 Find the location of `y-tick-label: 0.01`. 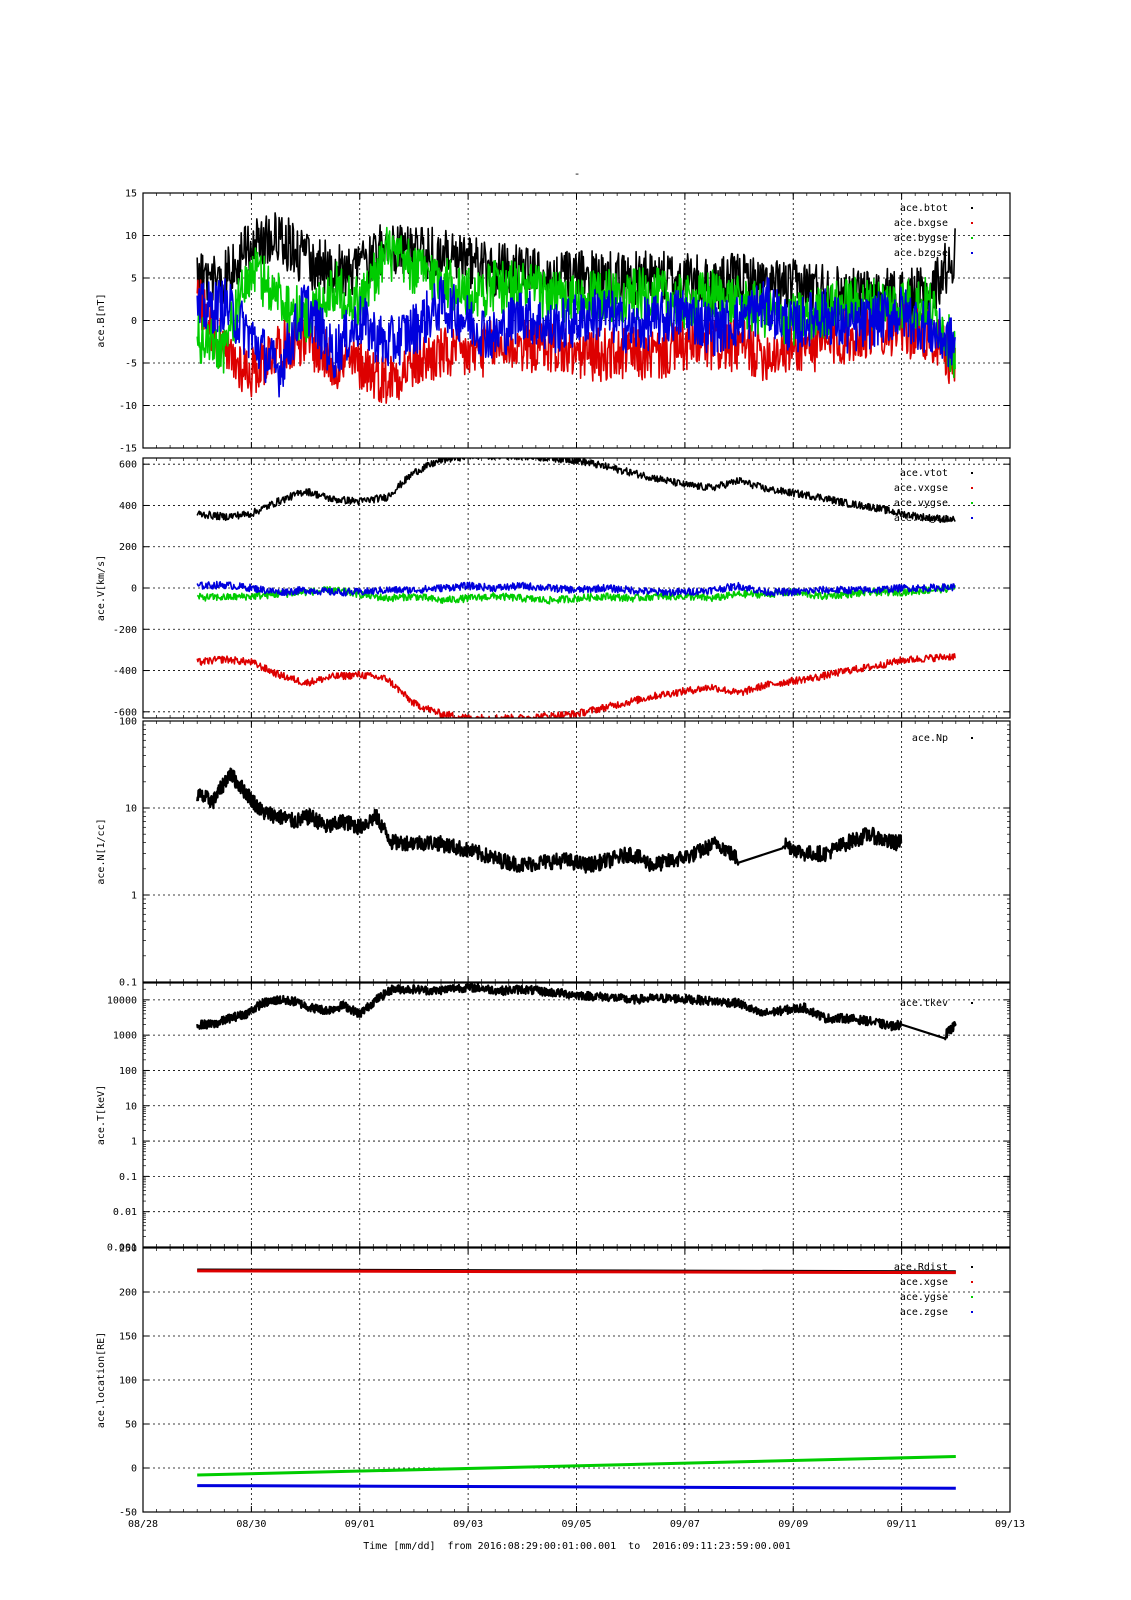

y-tick-label: 0.01 is located at coordinates (125, 1212).